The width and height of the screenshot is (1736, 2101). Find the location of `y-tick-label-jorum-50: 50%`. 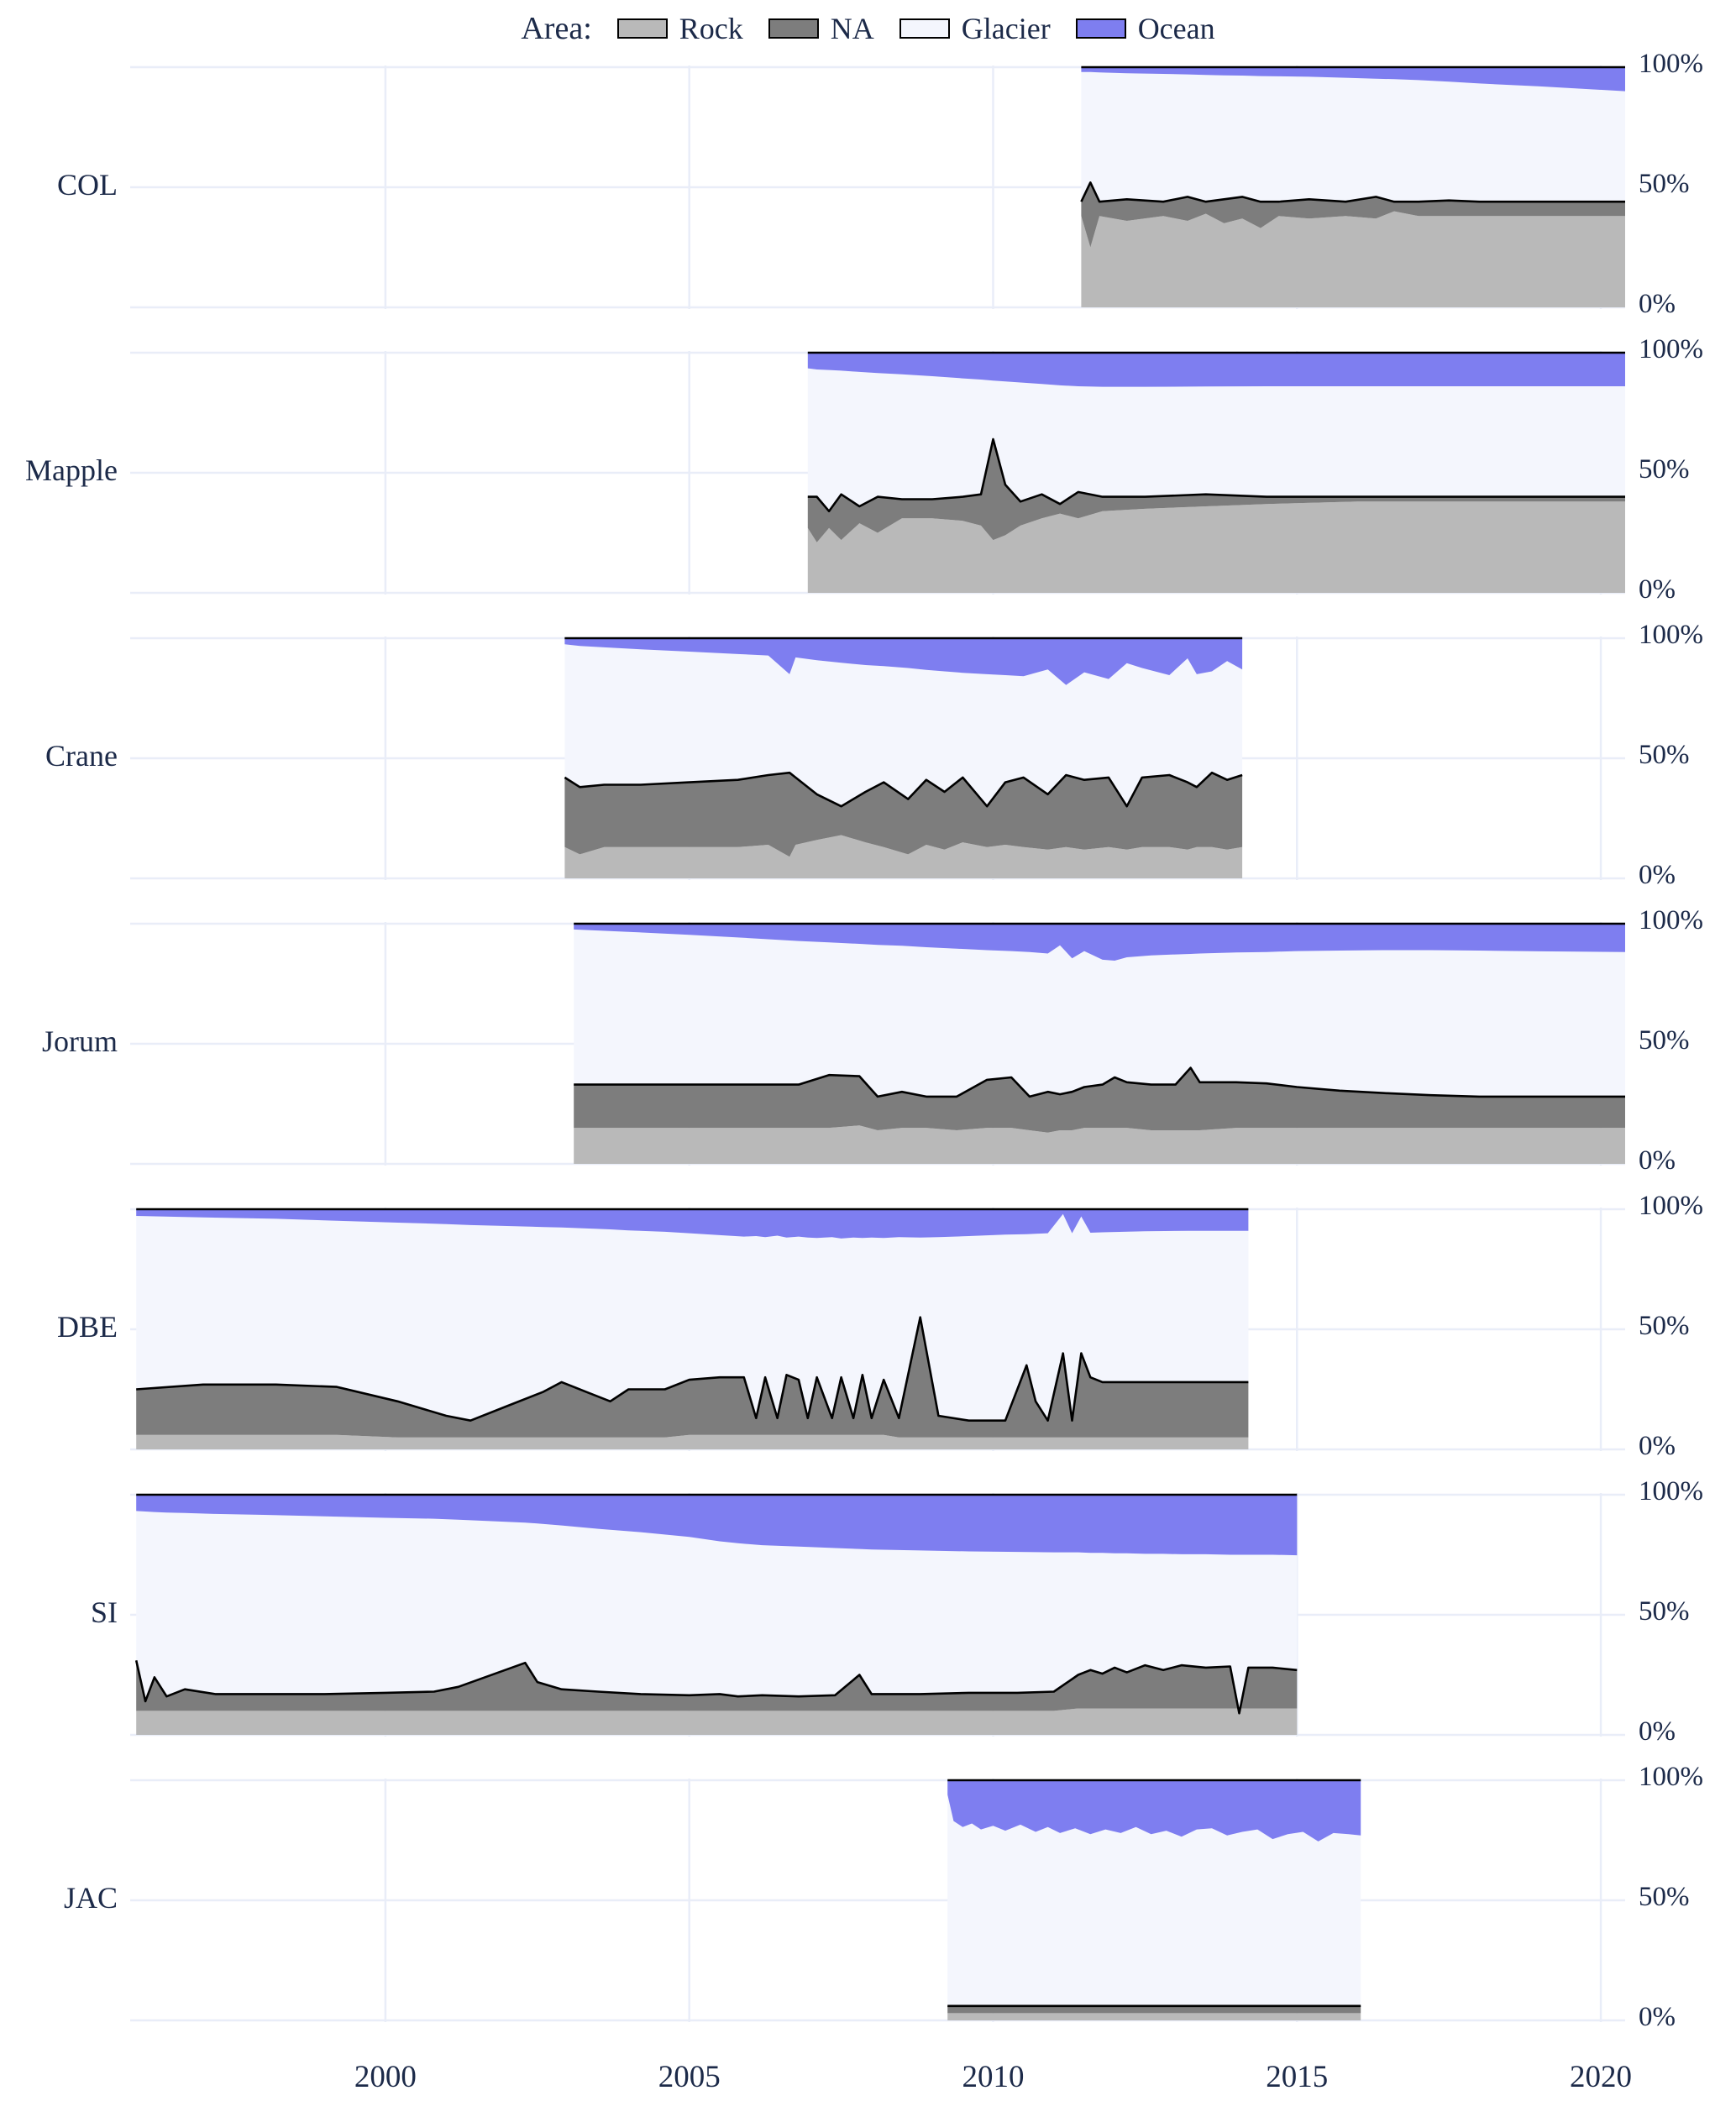

y-tick-label-jorum-50: 50% is located at coordinates (1664, 1040).